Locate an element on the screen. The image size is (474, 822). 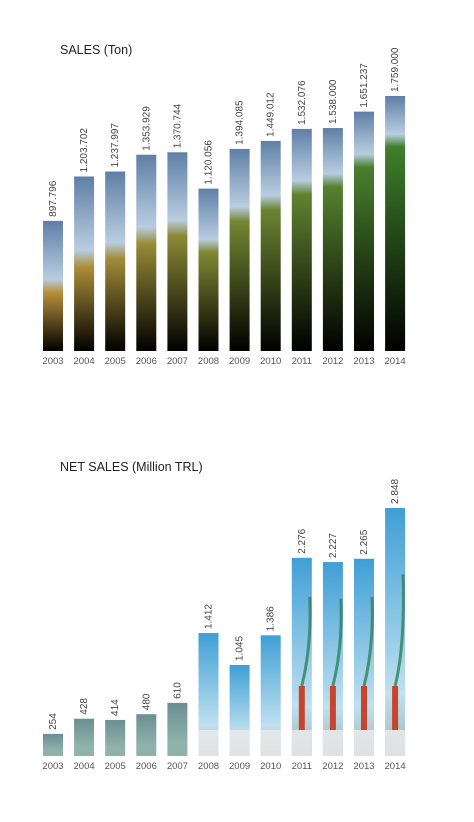
bar-2006 is located at coordinates (146, 735).